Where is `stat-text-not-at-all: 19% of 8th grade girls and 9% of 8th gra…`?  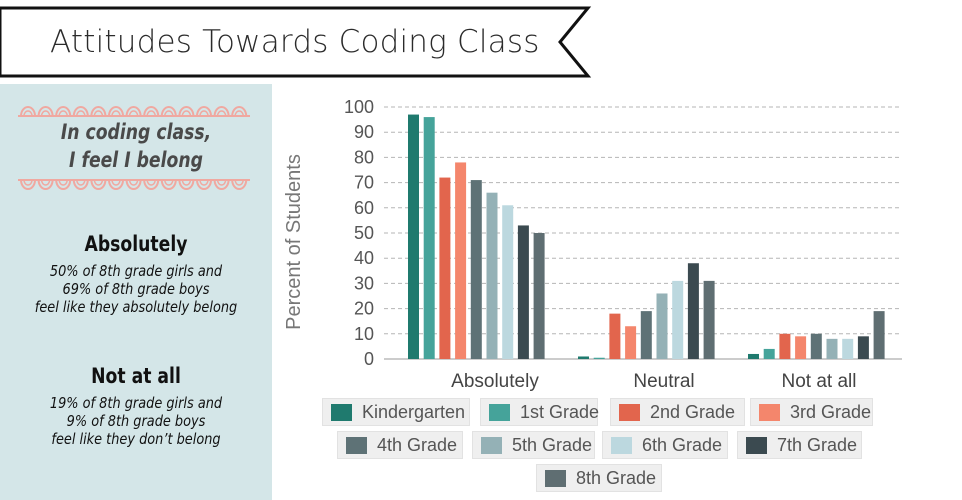
stat-text-not-at-all: 19% of 8th grade girls and 9% of 8th gra… is located at coordinates (136, 421).